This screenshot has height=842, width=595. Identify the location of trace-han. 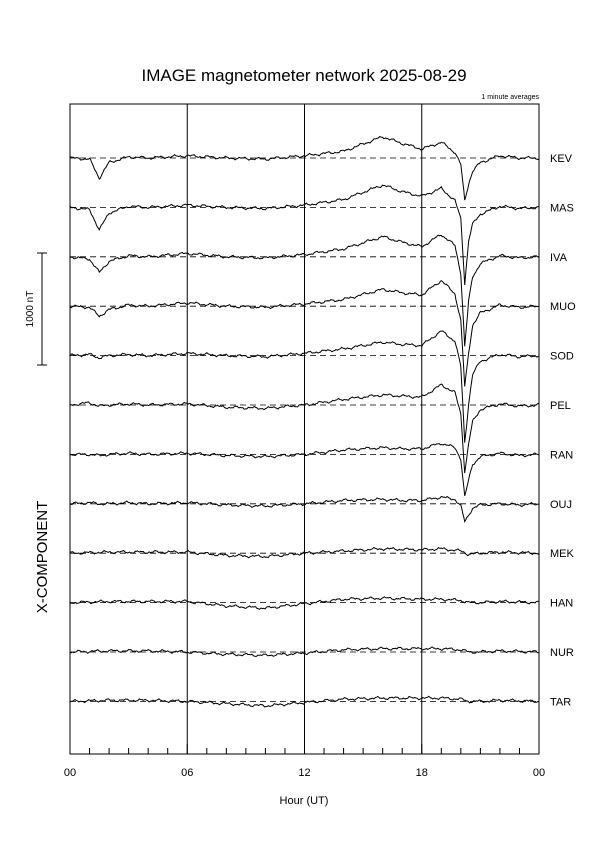
(304, 603).